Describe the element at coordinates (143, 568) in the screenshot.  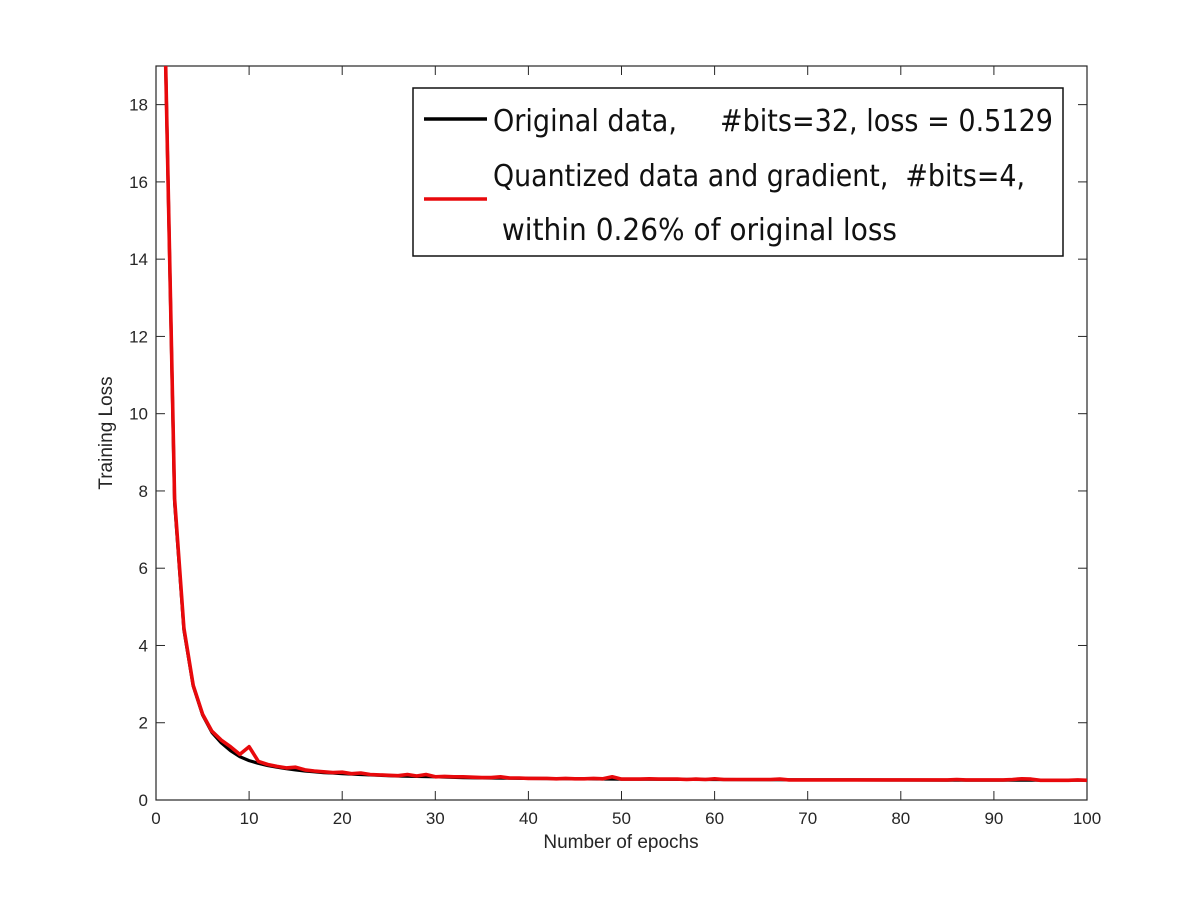
I see `y-tick-label: 6` at that location.